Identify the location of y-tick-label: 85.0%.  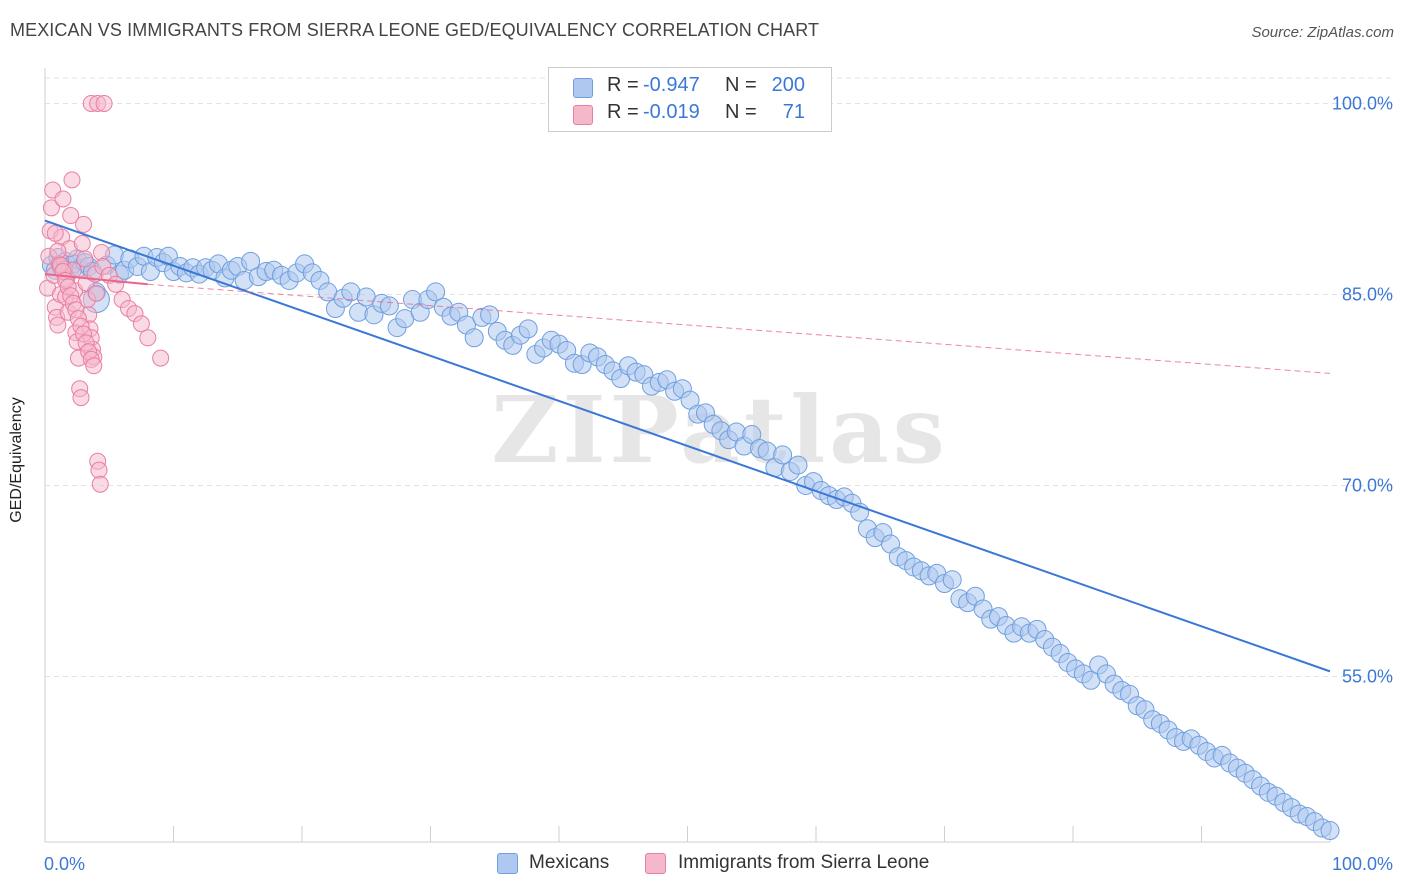
(1367, 294).